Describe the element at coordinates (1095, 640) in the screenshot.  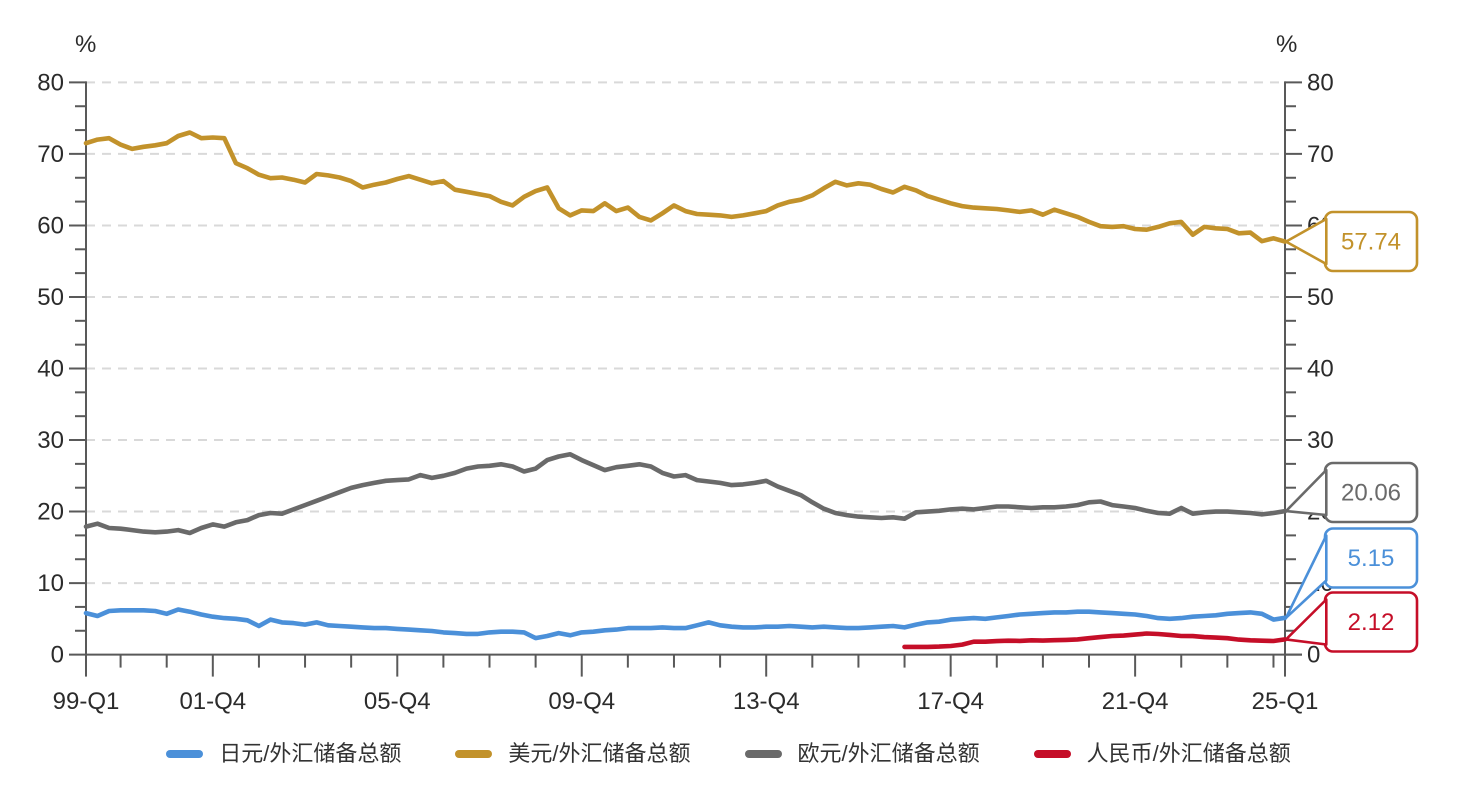
I see `series-line-cny` at that location.